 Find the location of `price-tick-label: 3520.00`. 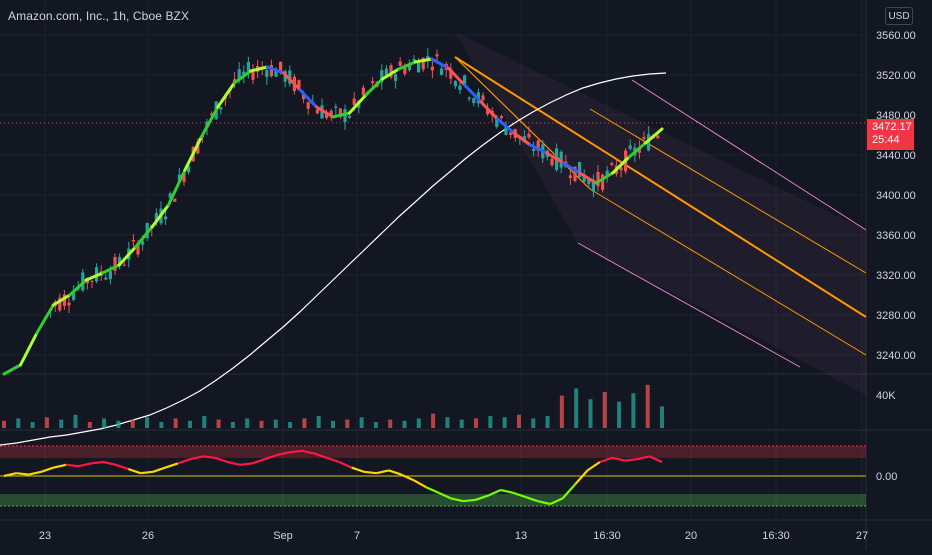

price-tick-label: 3520.00 is located at coordinates (896, 76).